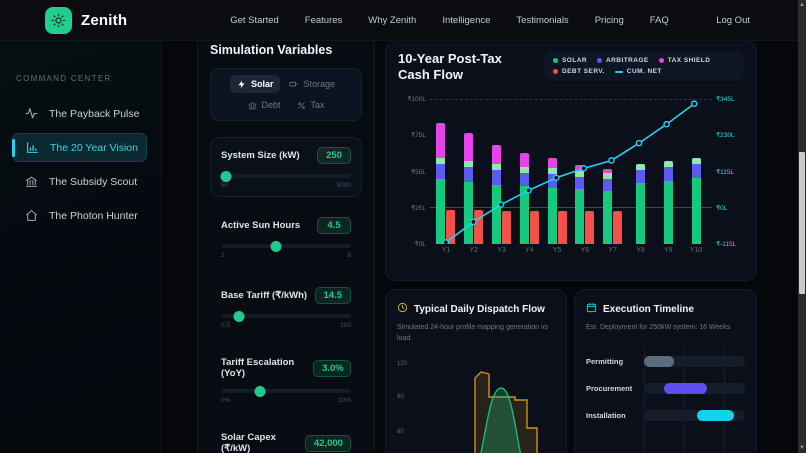 The height and width of the screenshot is (453, 806). Describe the element at coordinates (79, 113) in the screenshot. I see `sidebar-item-payback-pulse: The Payback Pulse` at that location.